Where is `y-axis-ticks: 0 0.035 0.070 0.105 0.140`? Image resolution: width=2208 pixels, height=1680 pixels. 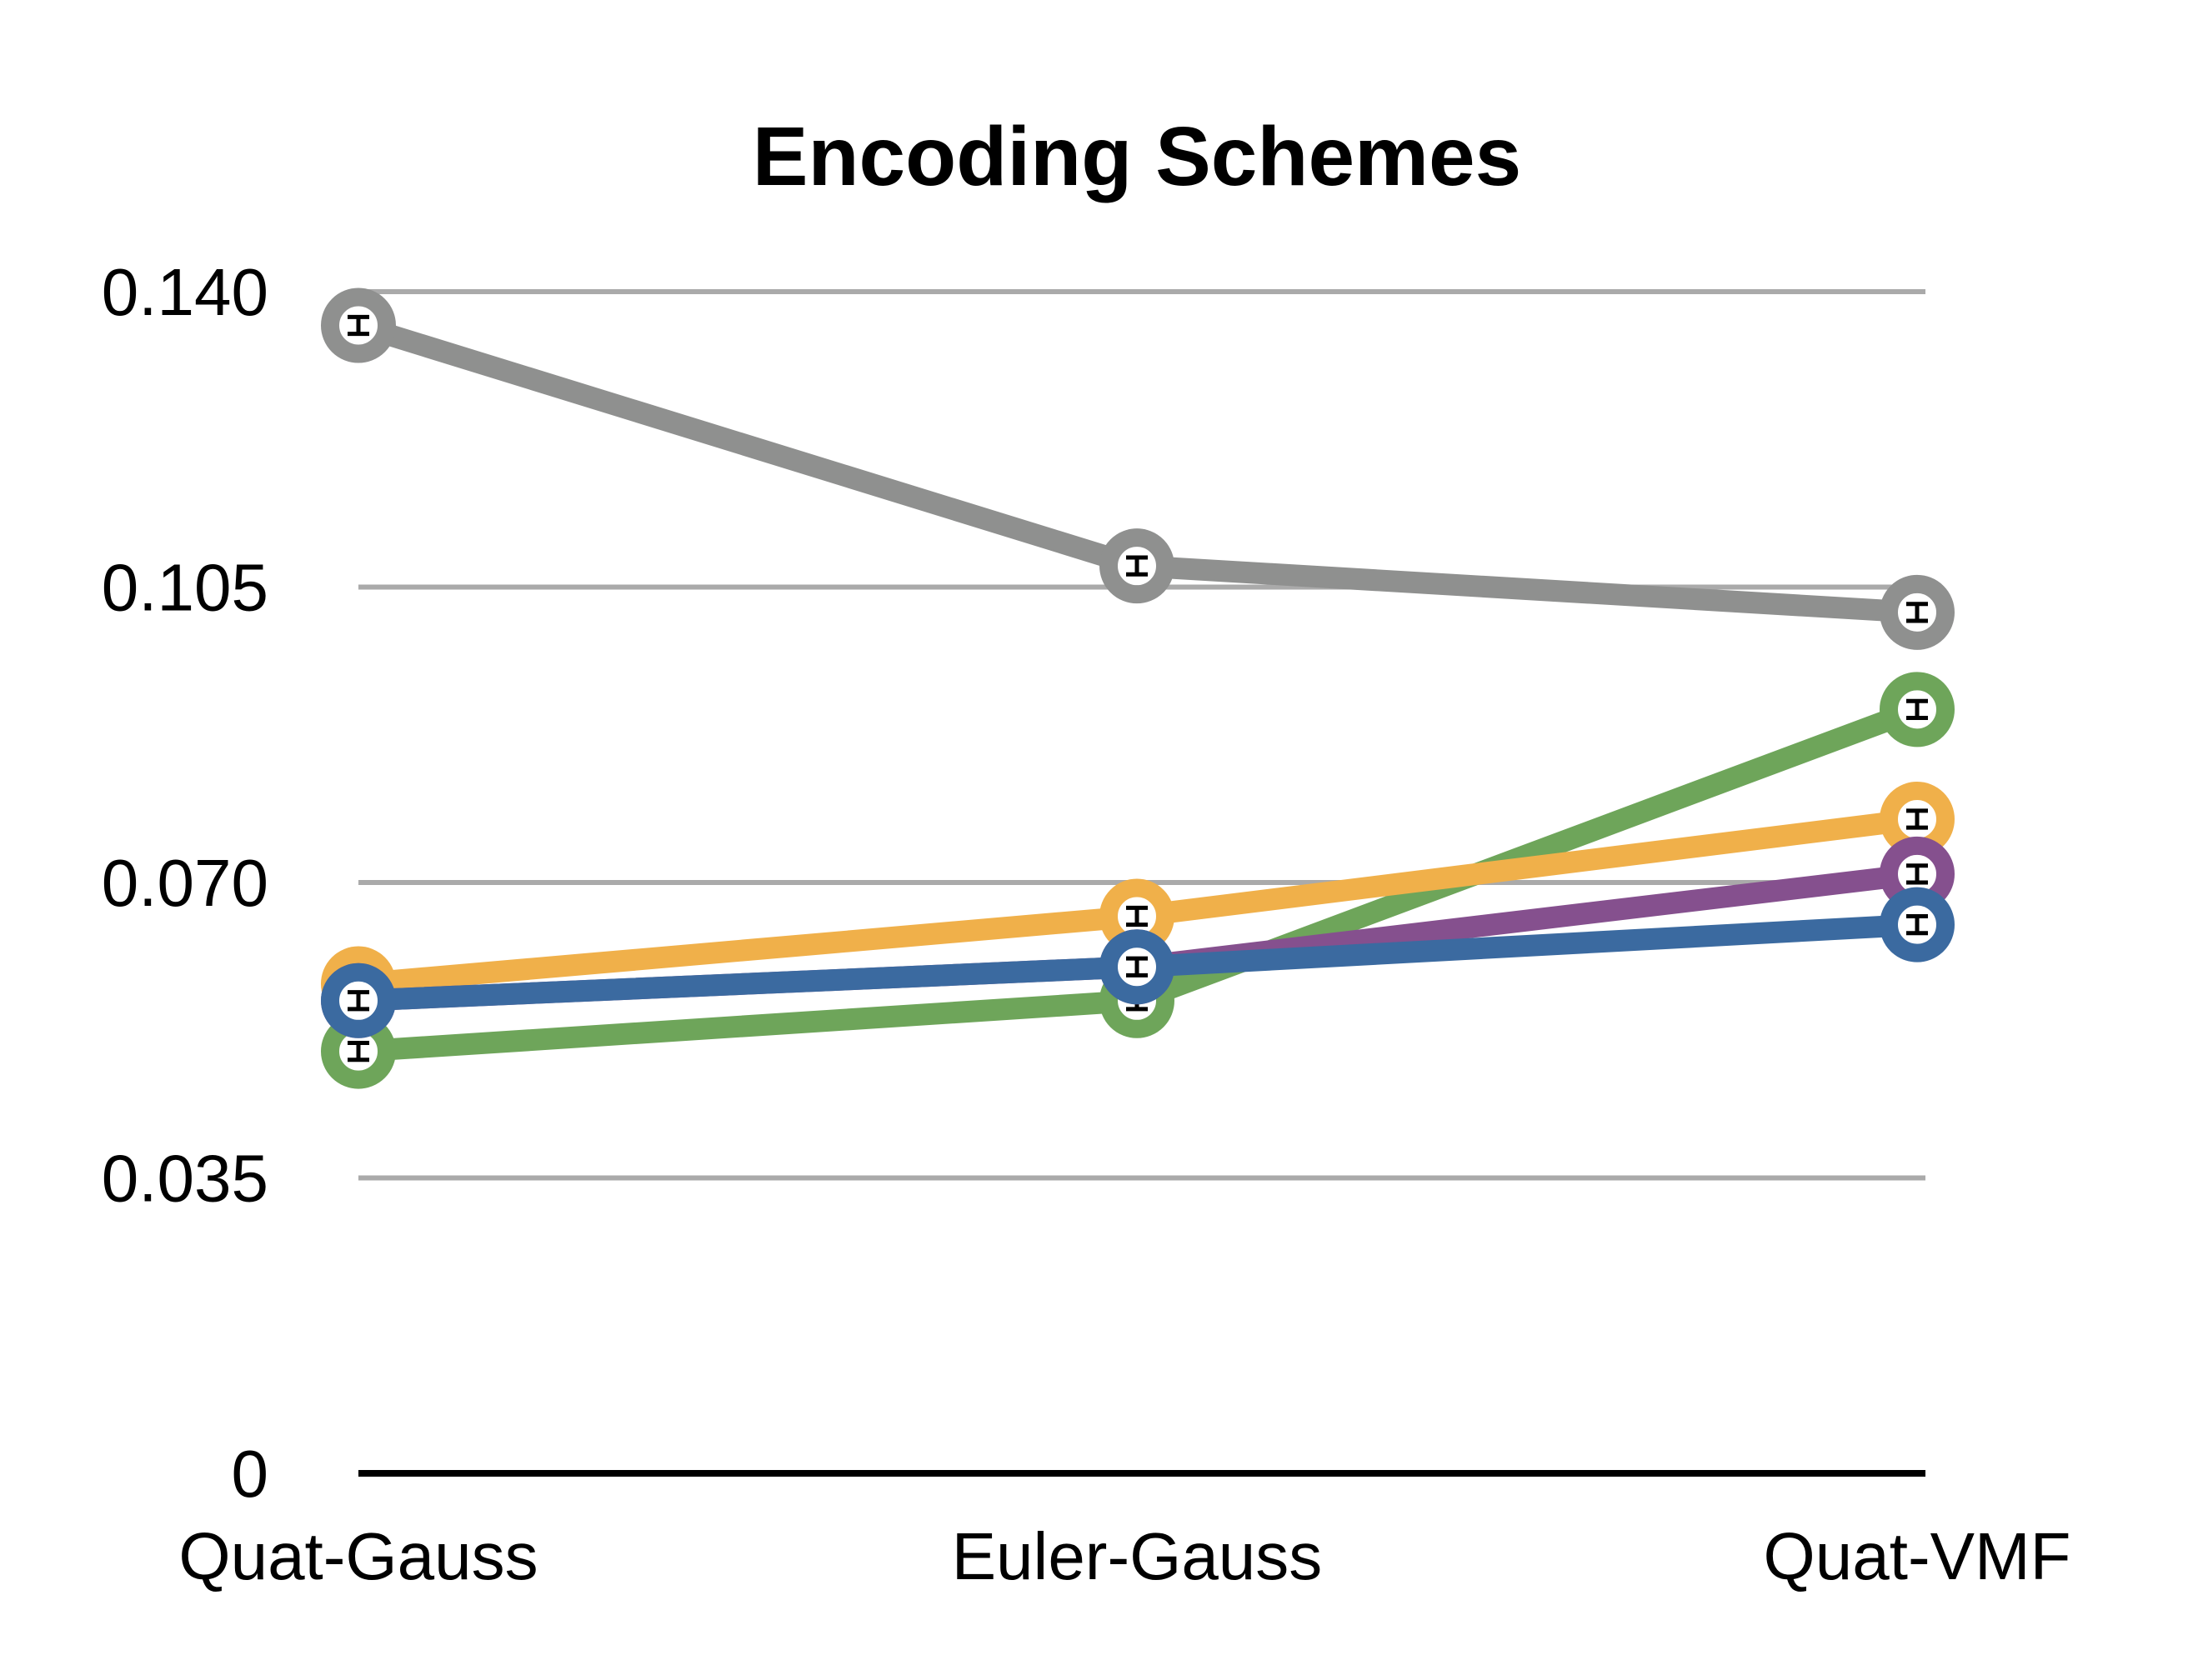 y-axis-ticks: 0 0.035 0.070 0.105 0.140 is located at coordinates (185, 883).